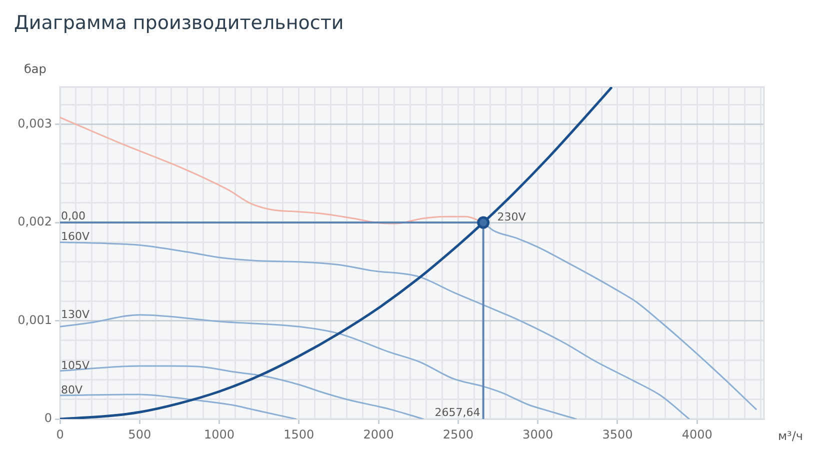 The image size is (832, 476). I want to click on x-tick-label: 1500, so click(299, 434).